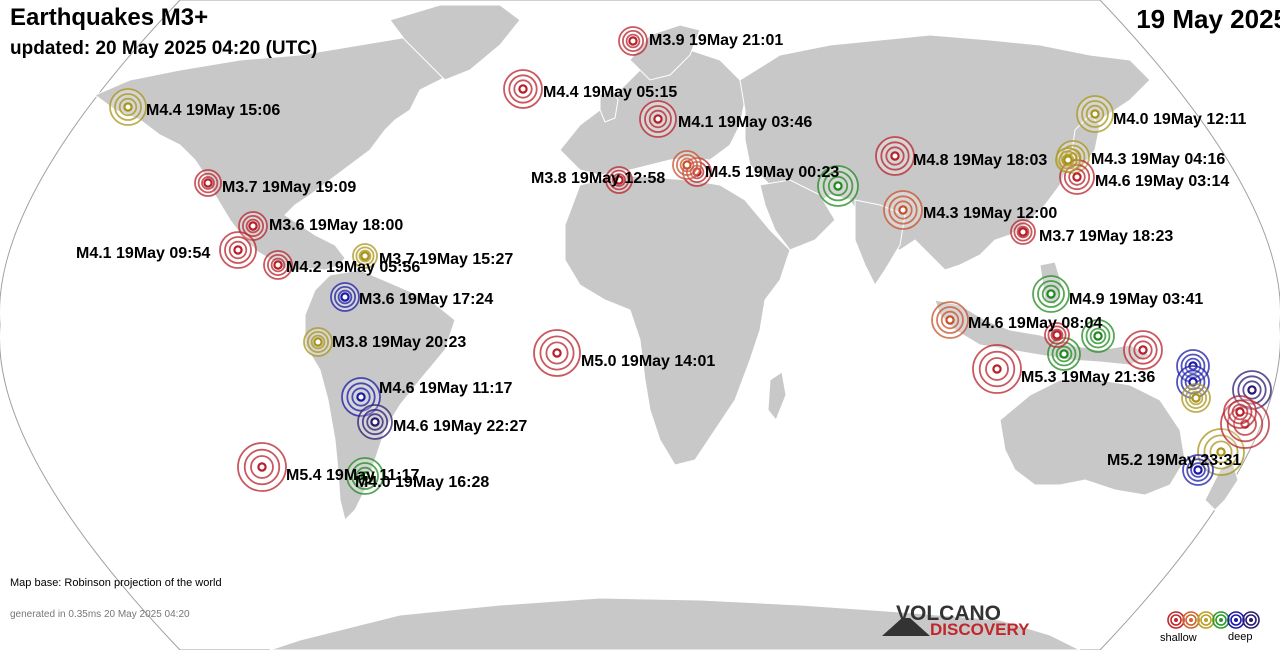  What do you see at coordinates (1178, 638) in the screenshot?
I see `legend-shallow-label: shallow` at bounding box center [1178, 638].